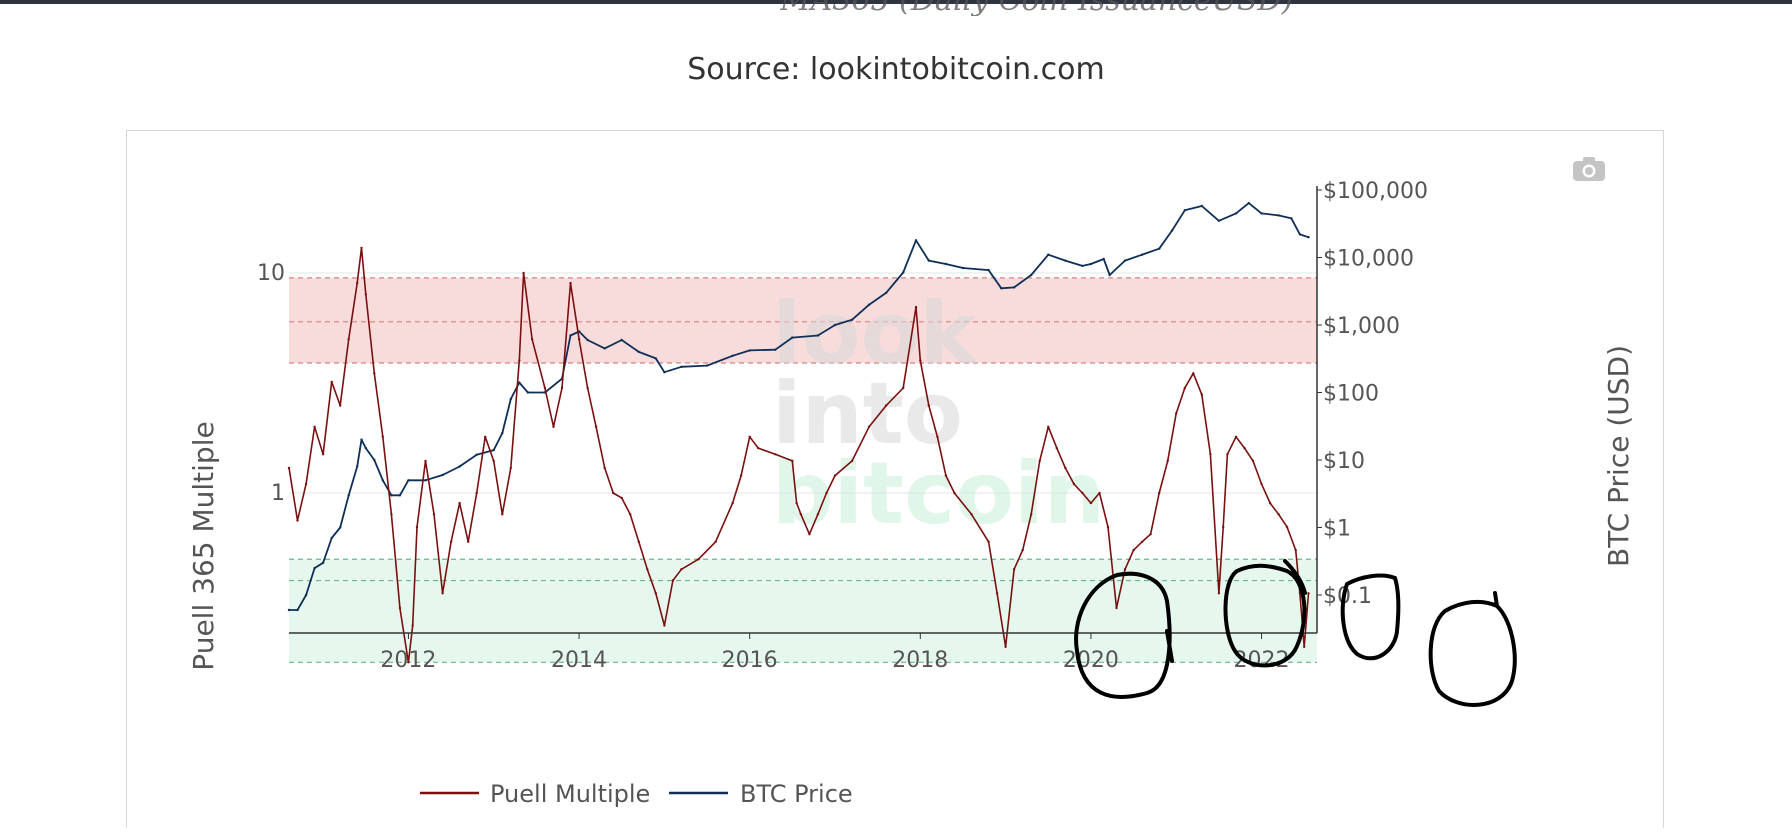  I want to click on y-axis-left-label: Puell 365 Multiple, so click(203, 545).